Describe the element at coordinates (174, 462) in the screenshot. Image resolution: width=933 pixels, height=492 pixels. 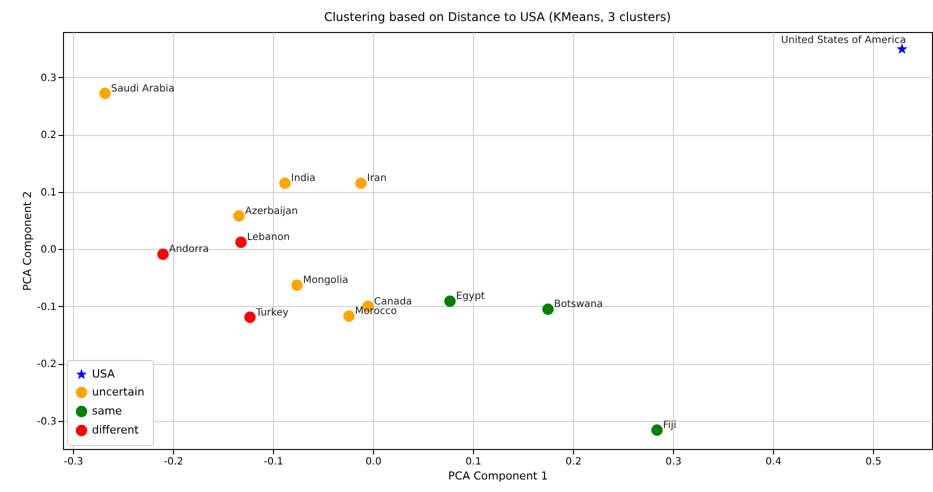
I see `x-tick-label: -0.2` at that location.